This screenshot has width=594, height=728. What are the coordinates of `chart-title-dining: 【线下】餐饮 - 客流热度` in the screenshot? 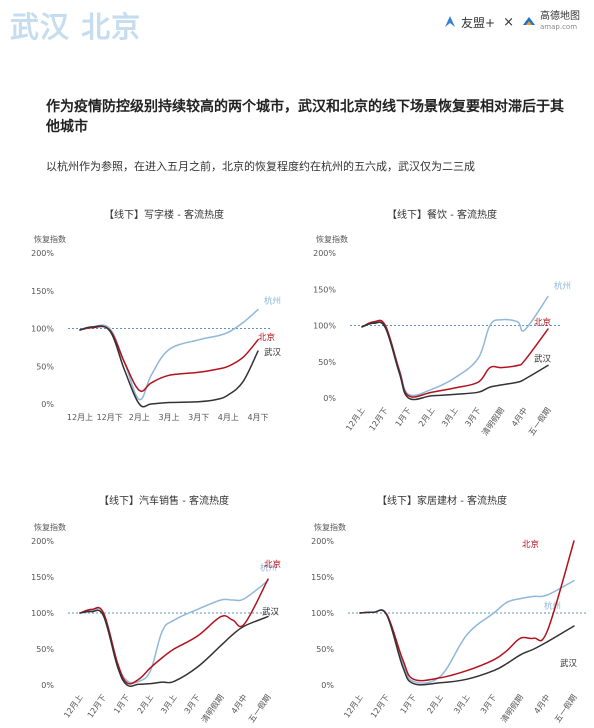 It's located at (442, 215).